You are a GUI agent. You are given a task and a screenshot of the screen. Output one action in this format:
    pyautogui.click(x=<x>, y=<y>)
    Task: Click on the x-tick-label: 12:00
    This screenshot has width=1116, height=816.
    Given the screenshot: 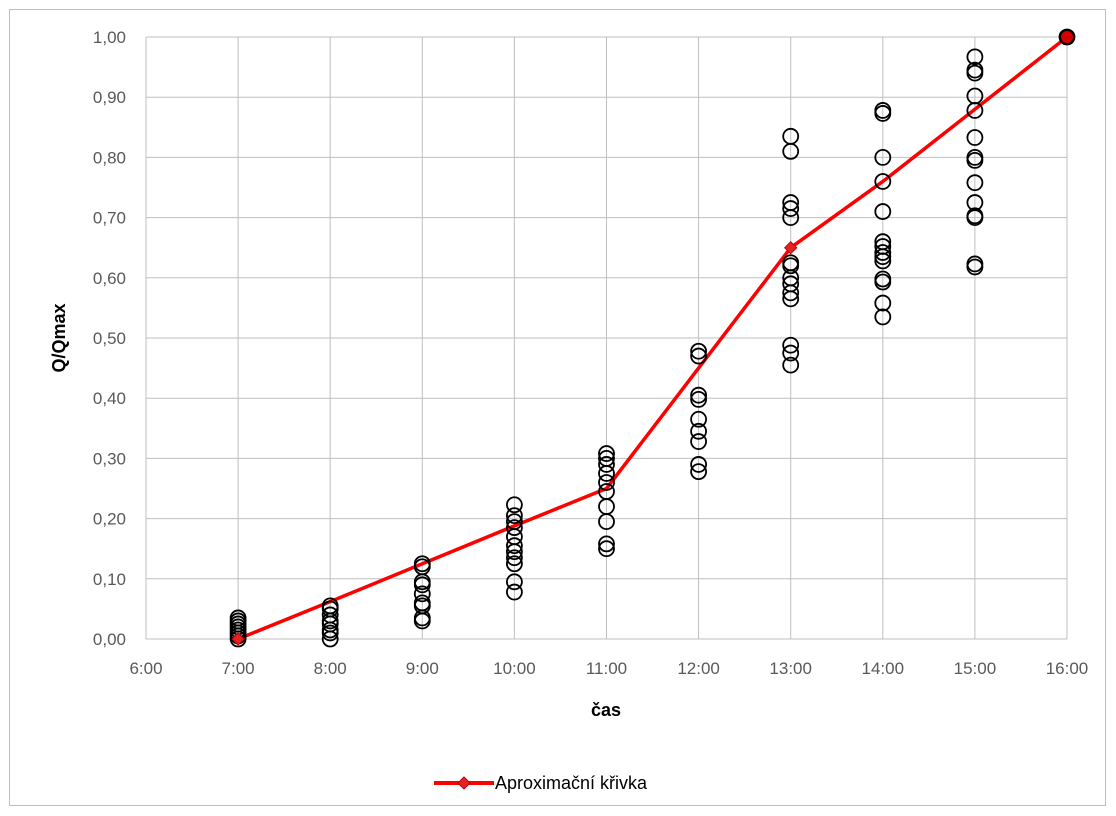 What is the action you would take?
    pyautogui.click(x=698, y=668)
    